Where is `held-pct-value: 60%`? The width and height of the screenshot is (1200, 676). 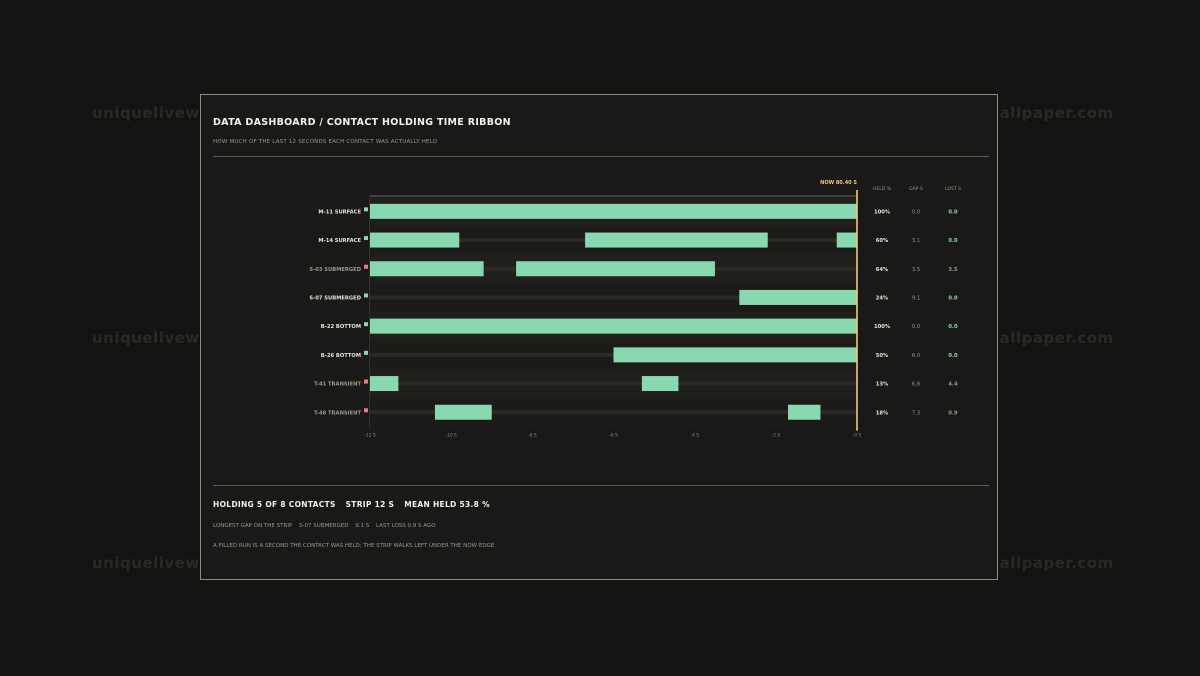
held-pct-value: 60% is located at coordinates (882, 241).